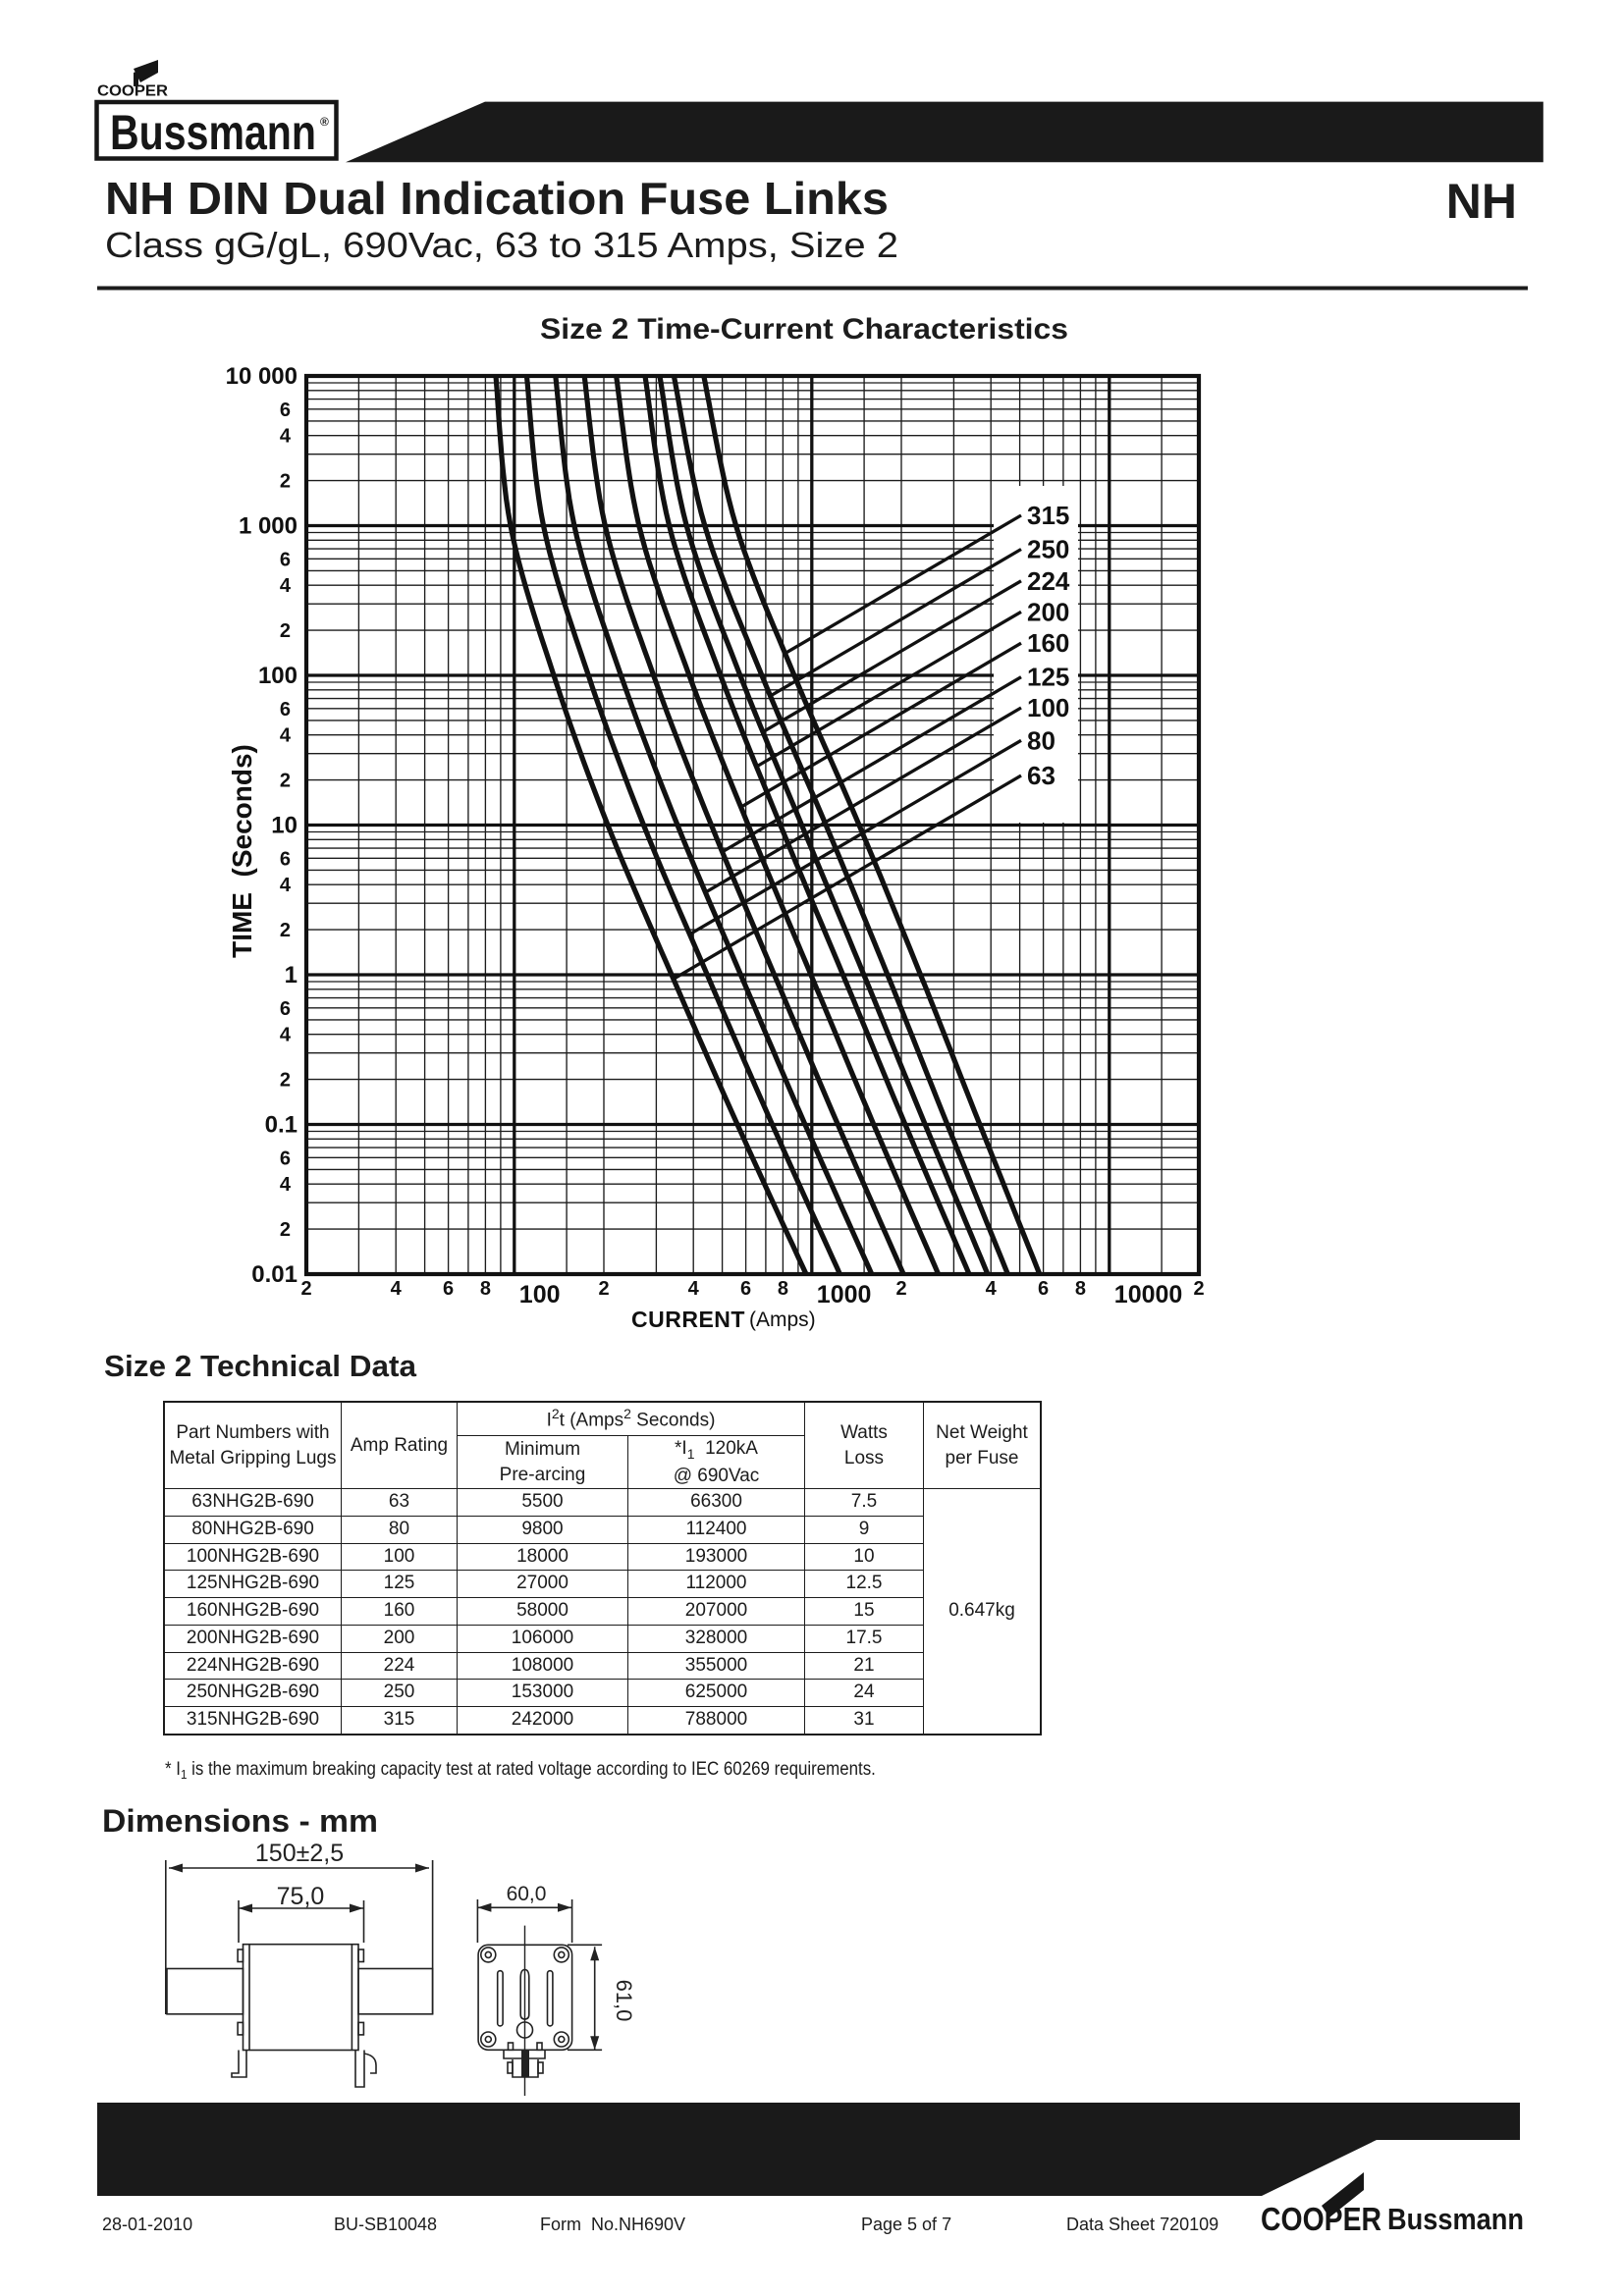 The width and height of the screenshot is (1624, 2296). I want to click on svg-text: 60,0, so click(527, 1894).